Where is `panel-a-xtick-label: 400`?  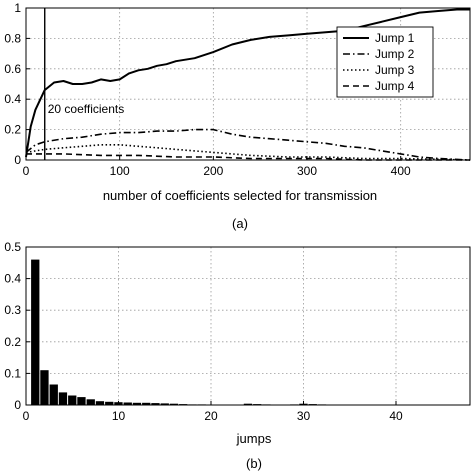 panel-a-xtick-label: 400 is located at coordinates (401, 171).